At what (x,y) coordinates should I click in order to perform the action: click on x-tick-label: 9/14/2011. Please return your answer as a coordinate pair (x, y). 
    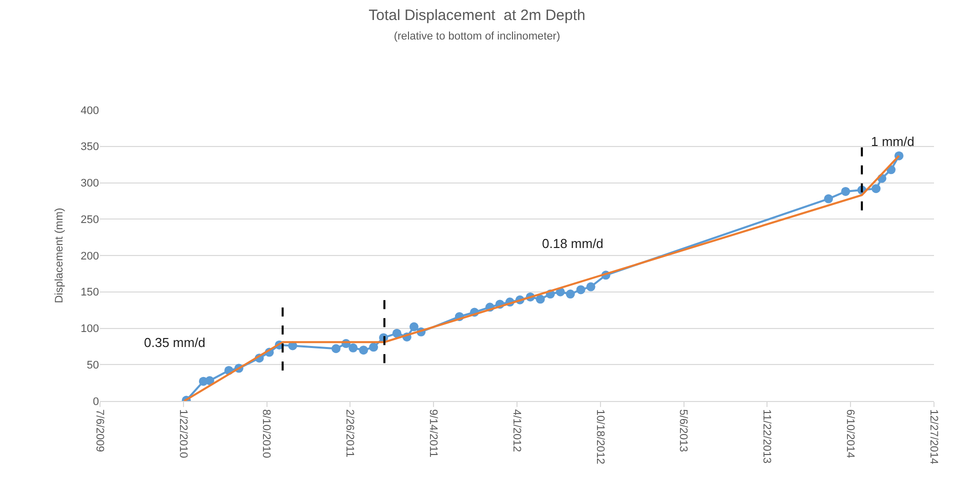
    Looking at the image, I should click on (433, 433).